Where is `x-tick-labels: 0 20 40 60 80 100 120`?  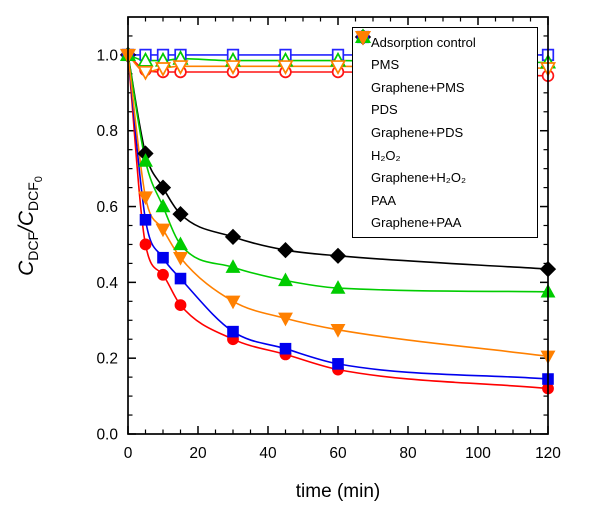 x-tick-labels: 0 20 40 60 80 100 120 is located at coordinates (343, 453).